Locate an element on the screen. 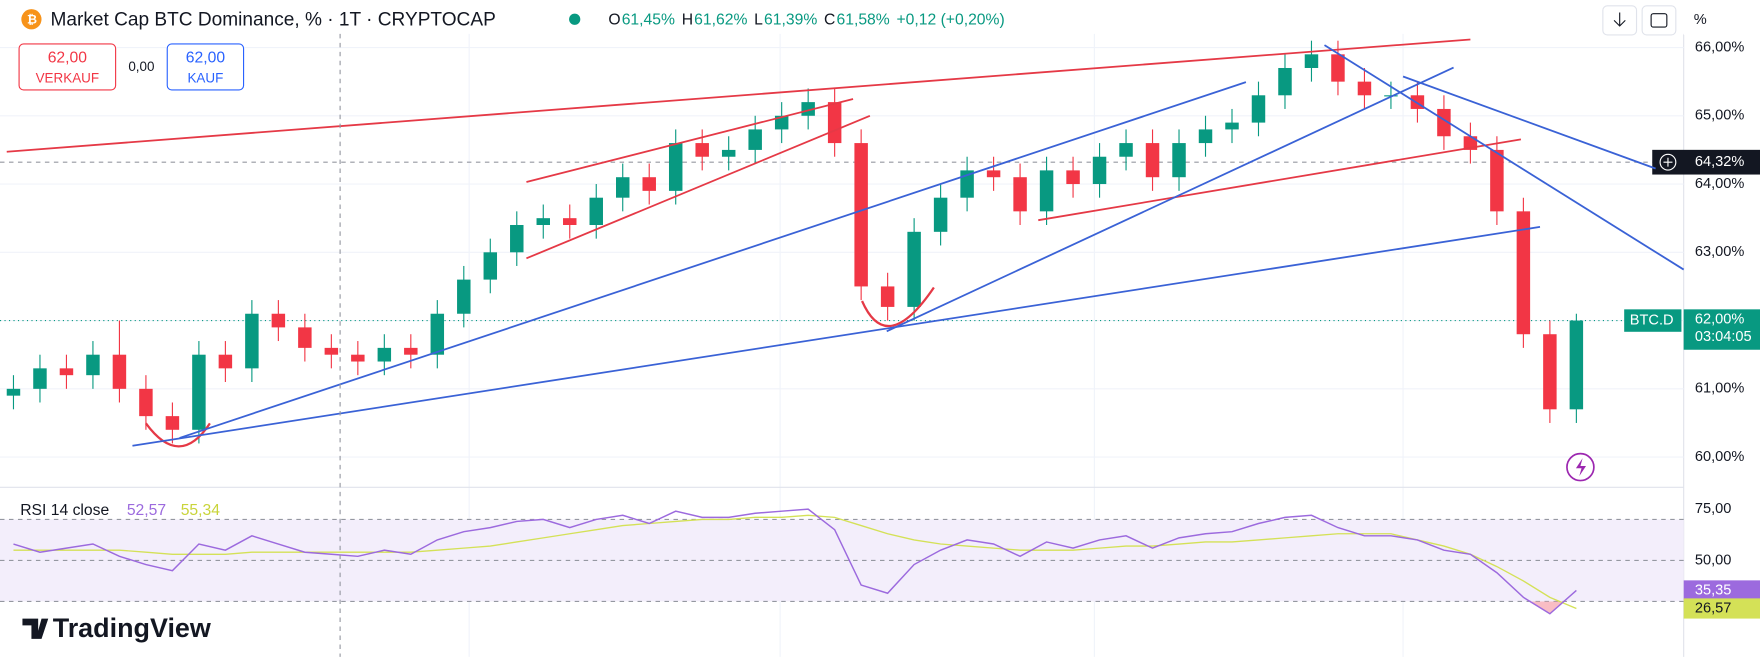 Image resolution: width=1760 pixels, height=657 pixels. crosshair-label: 64,32% is located at coordinates (1719, 162).